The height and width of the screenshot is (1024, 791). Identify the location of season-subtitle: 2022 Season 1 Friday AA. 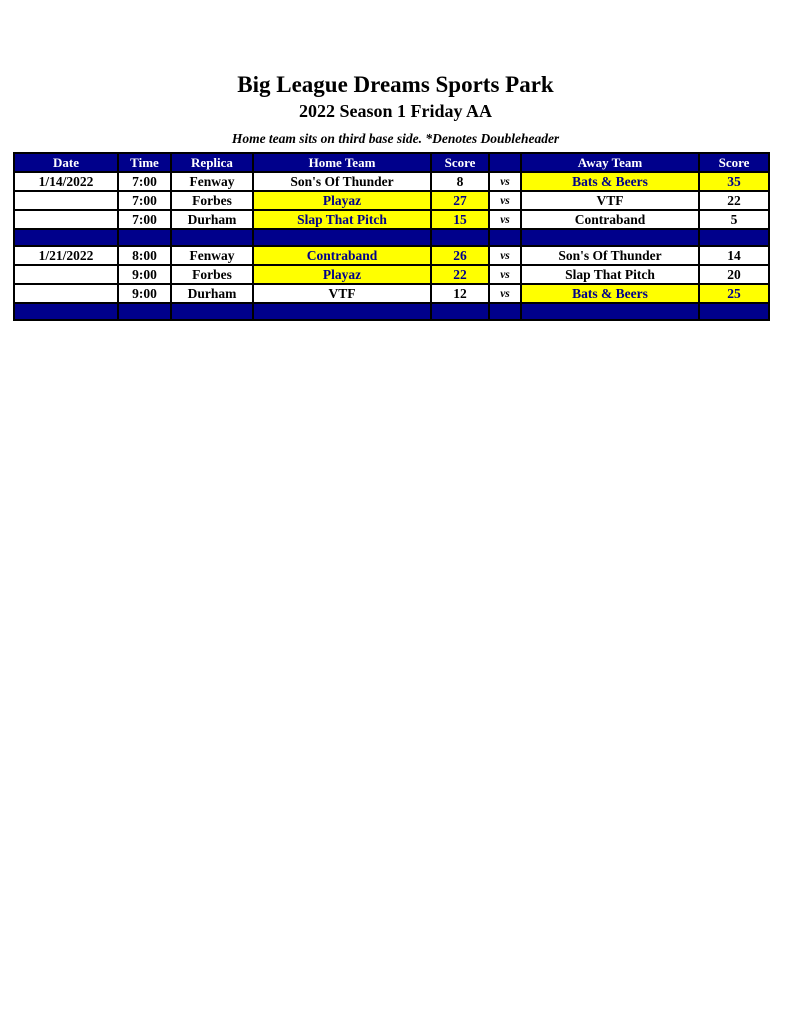
(395, 111).